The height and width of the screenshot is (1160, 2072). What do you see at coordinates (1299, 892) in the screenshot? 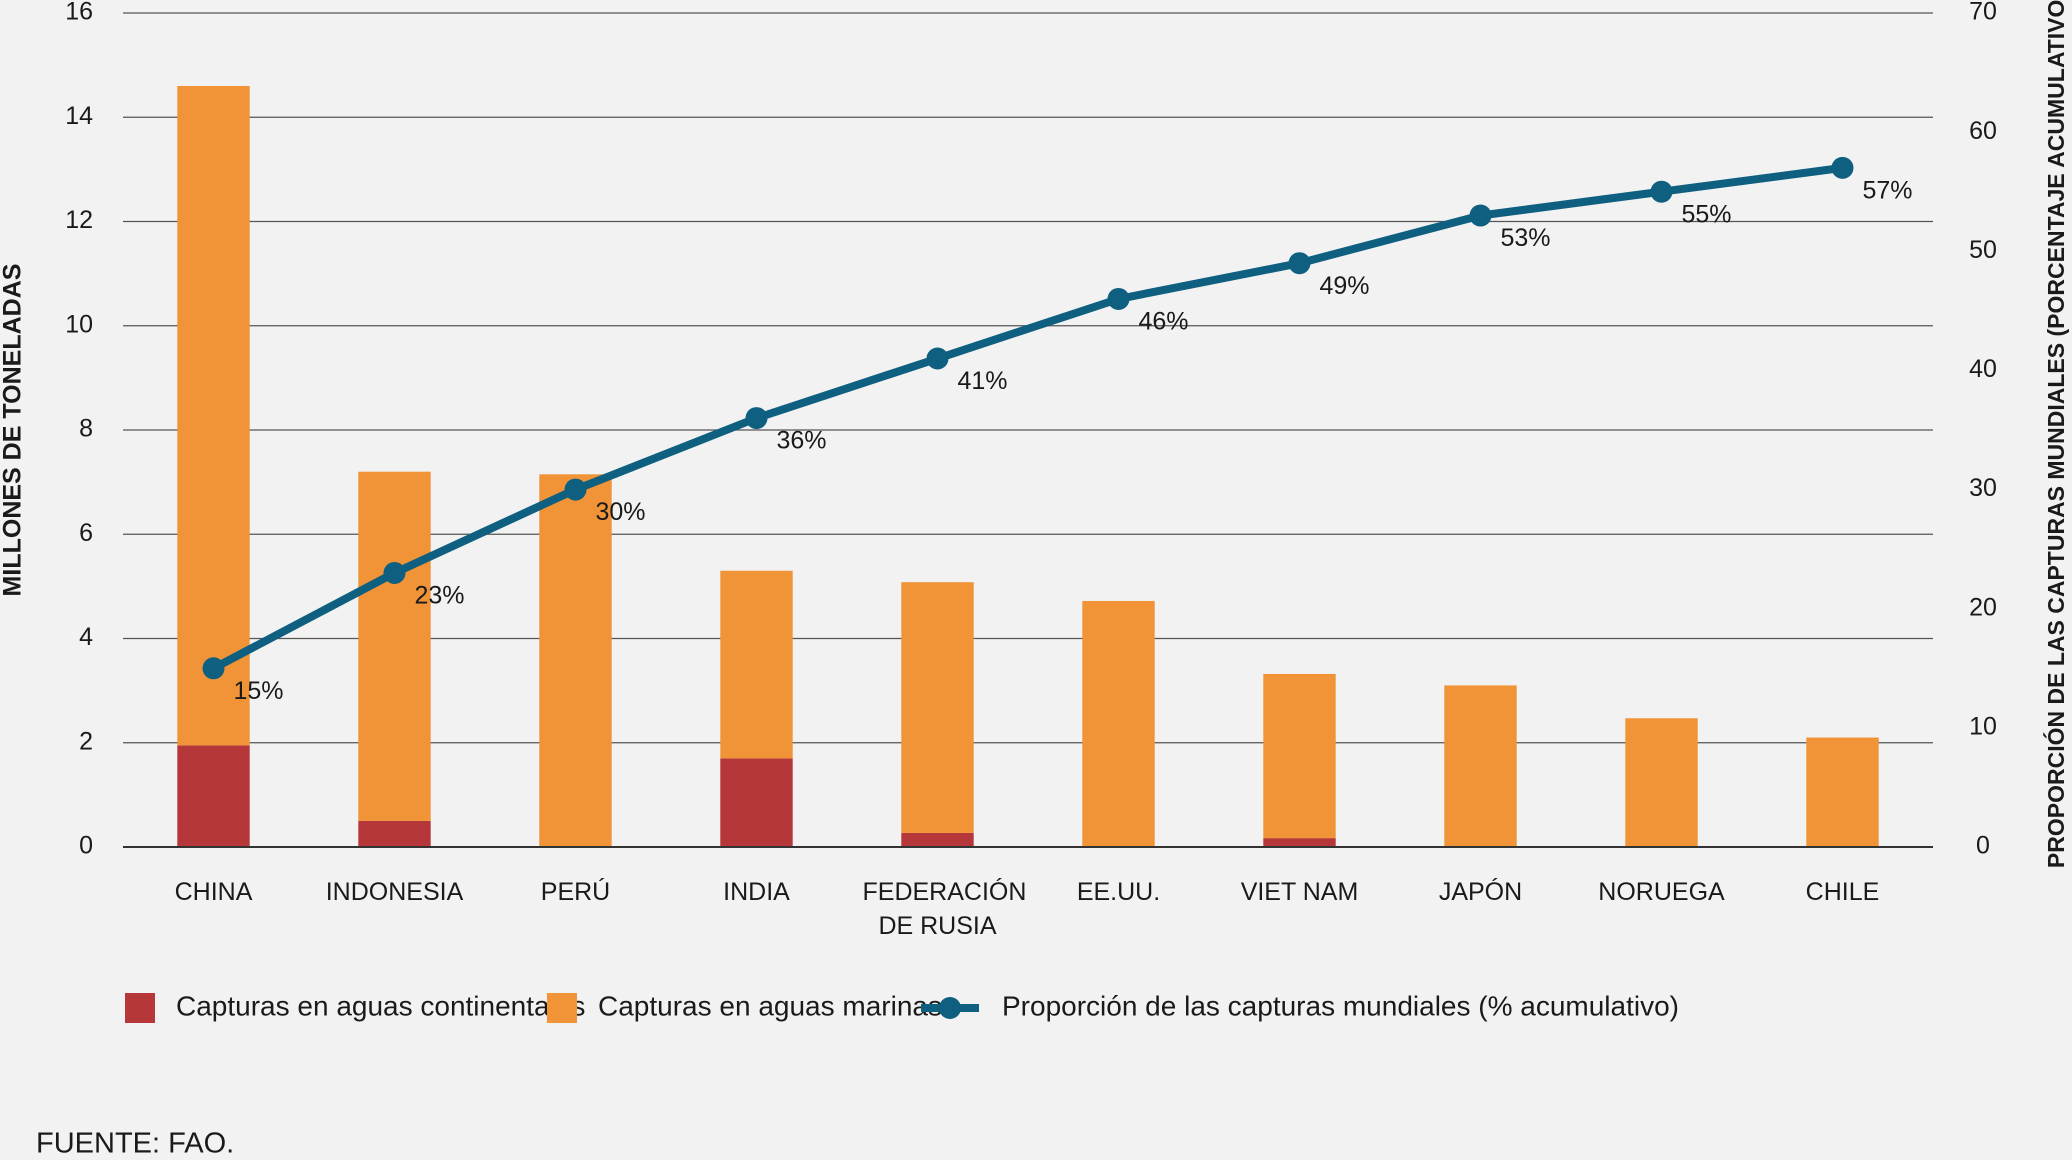
I see `x-tick-label: VIET NAM` at bounding box center [1299, 892].